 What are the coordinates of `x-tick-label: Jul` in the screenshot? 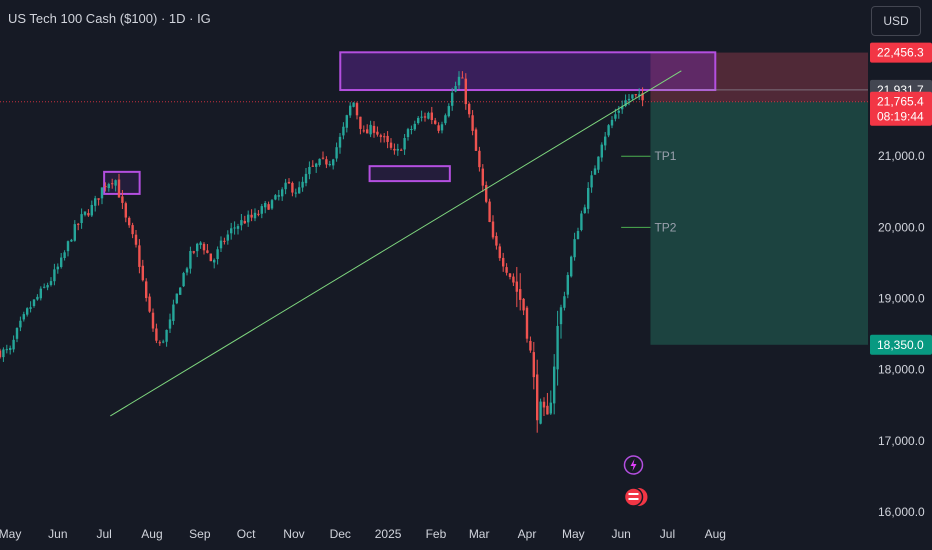 It's located at (667, 534).